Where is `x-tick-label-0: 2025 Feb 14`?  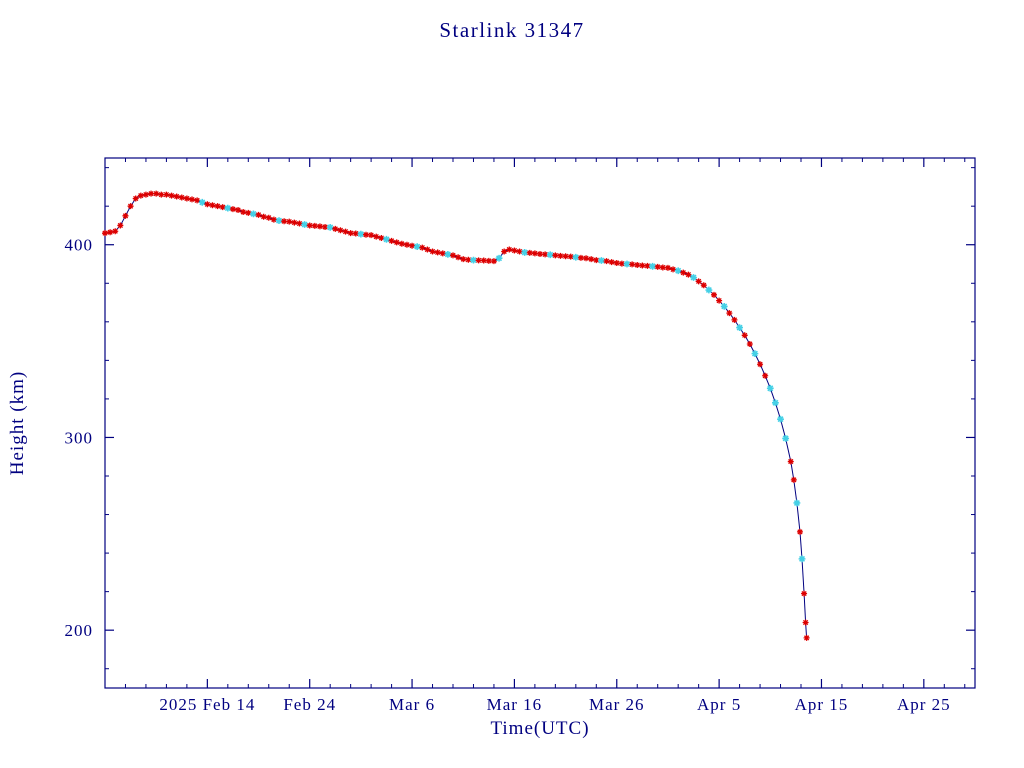 x-tick-label-0: 2025 Feb 14 is located at coordinates (207, 704).